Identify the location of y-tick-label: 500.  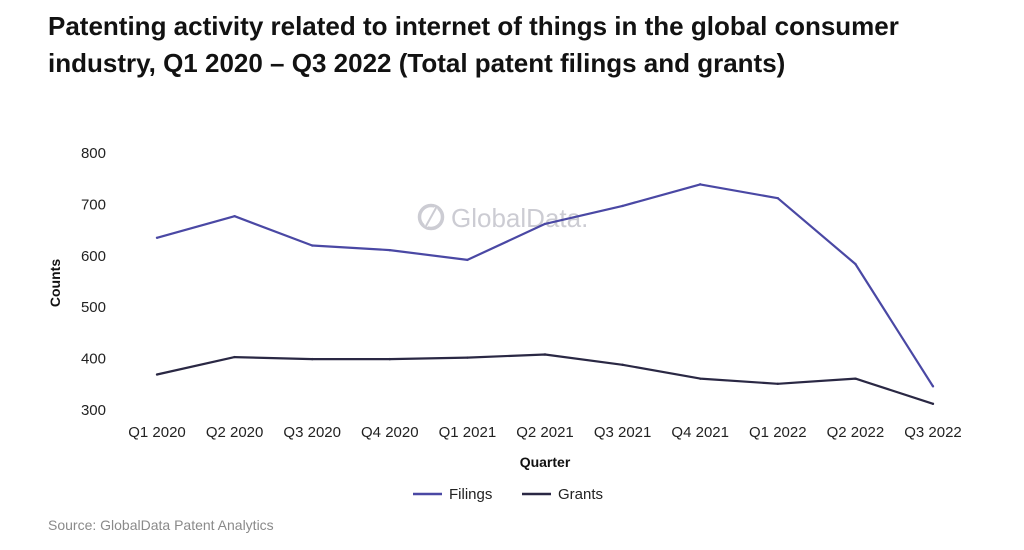
(93, 307).